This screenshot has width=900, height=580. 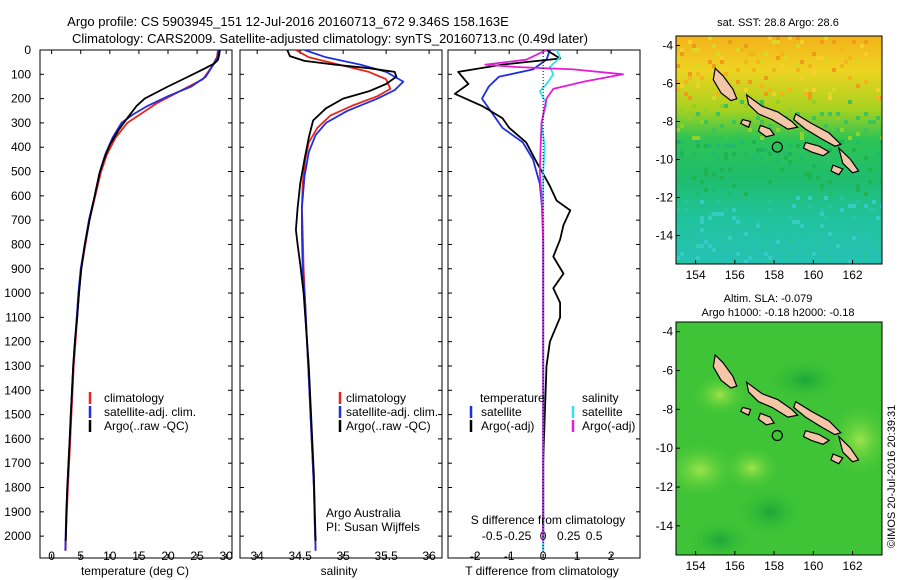 What do you see at coordinates (17, 536) in the screenshot?
I see `depth-tick-label: 2000` at bounding box center [17, 536].